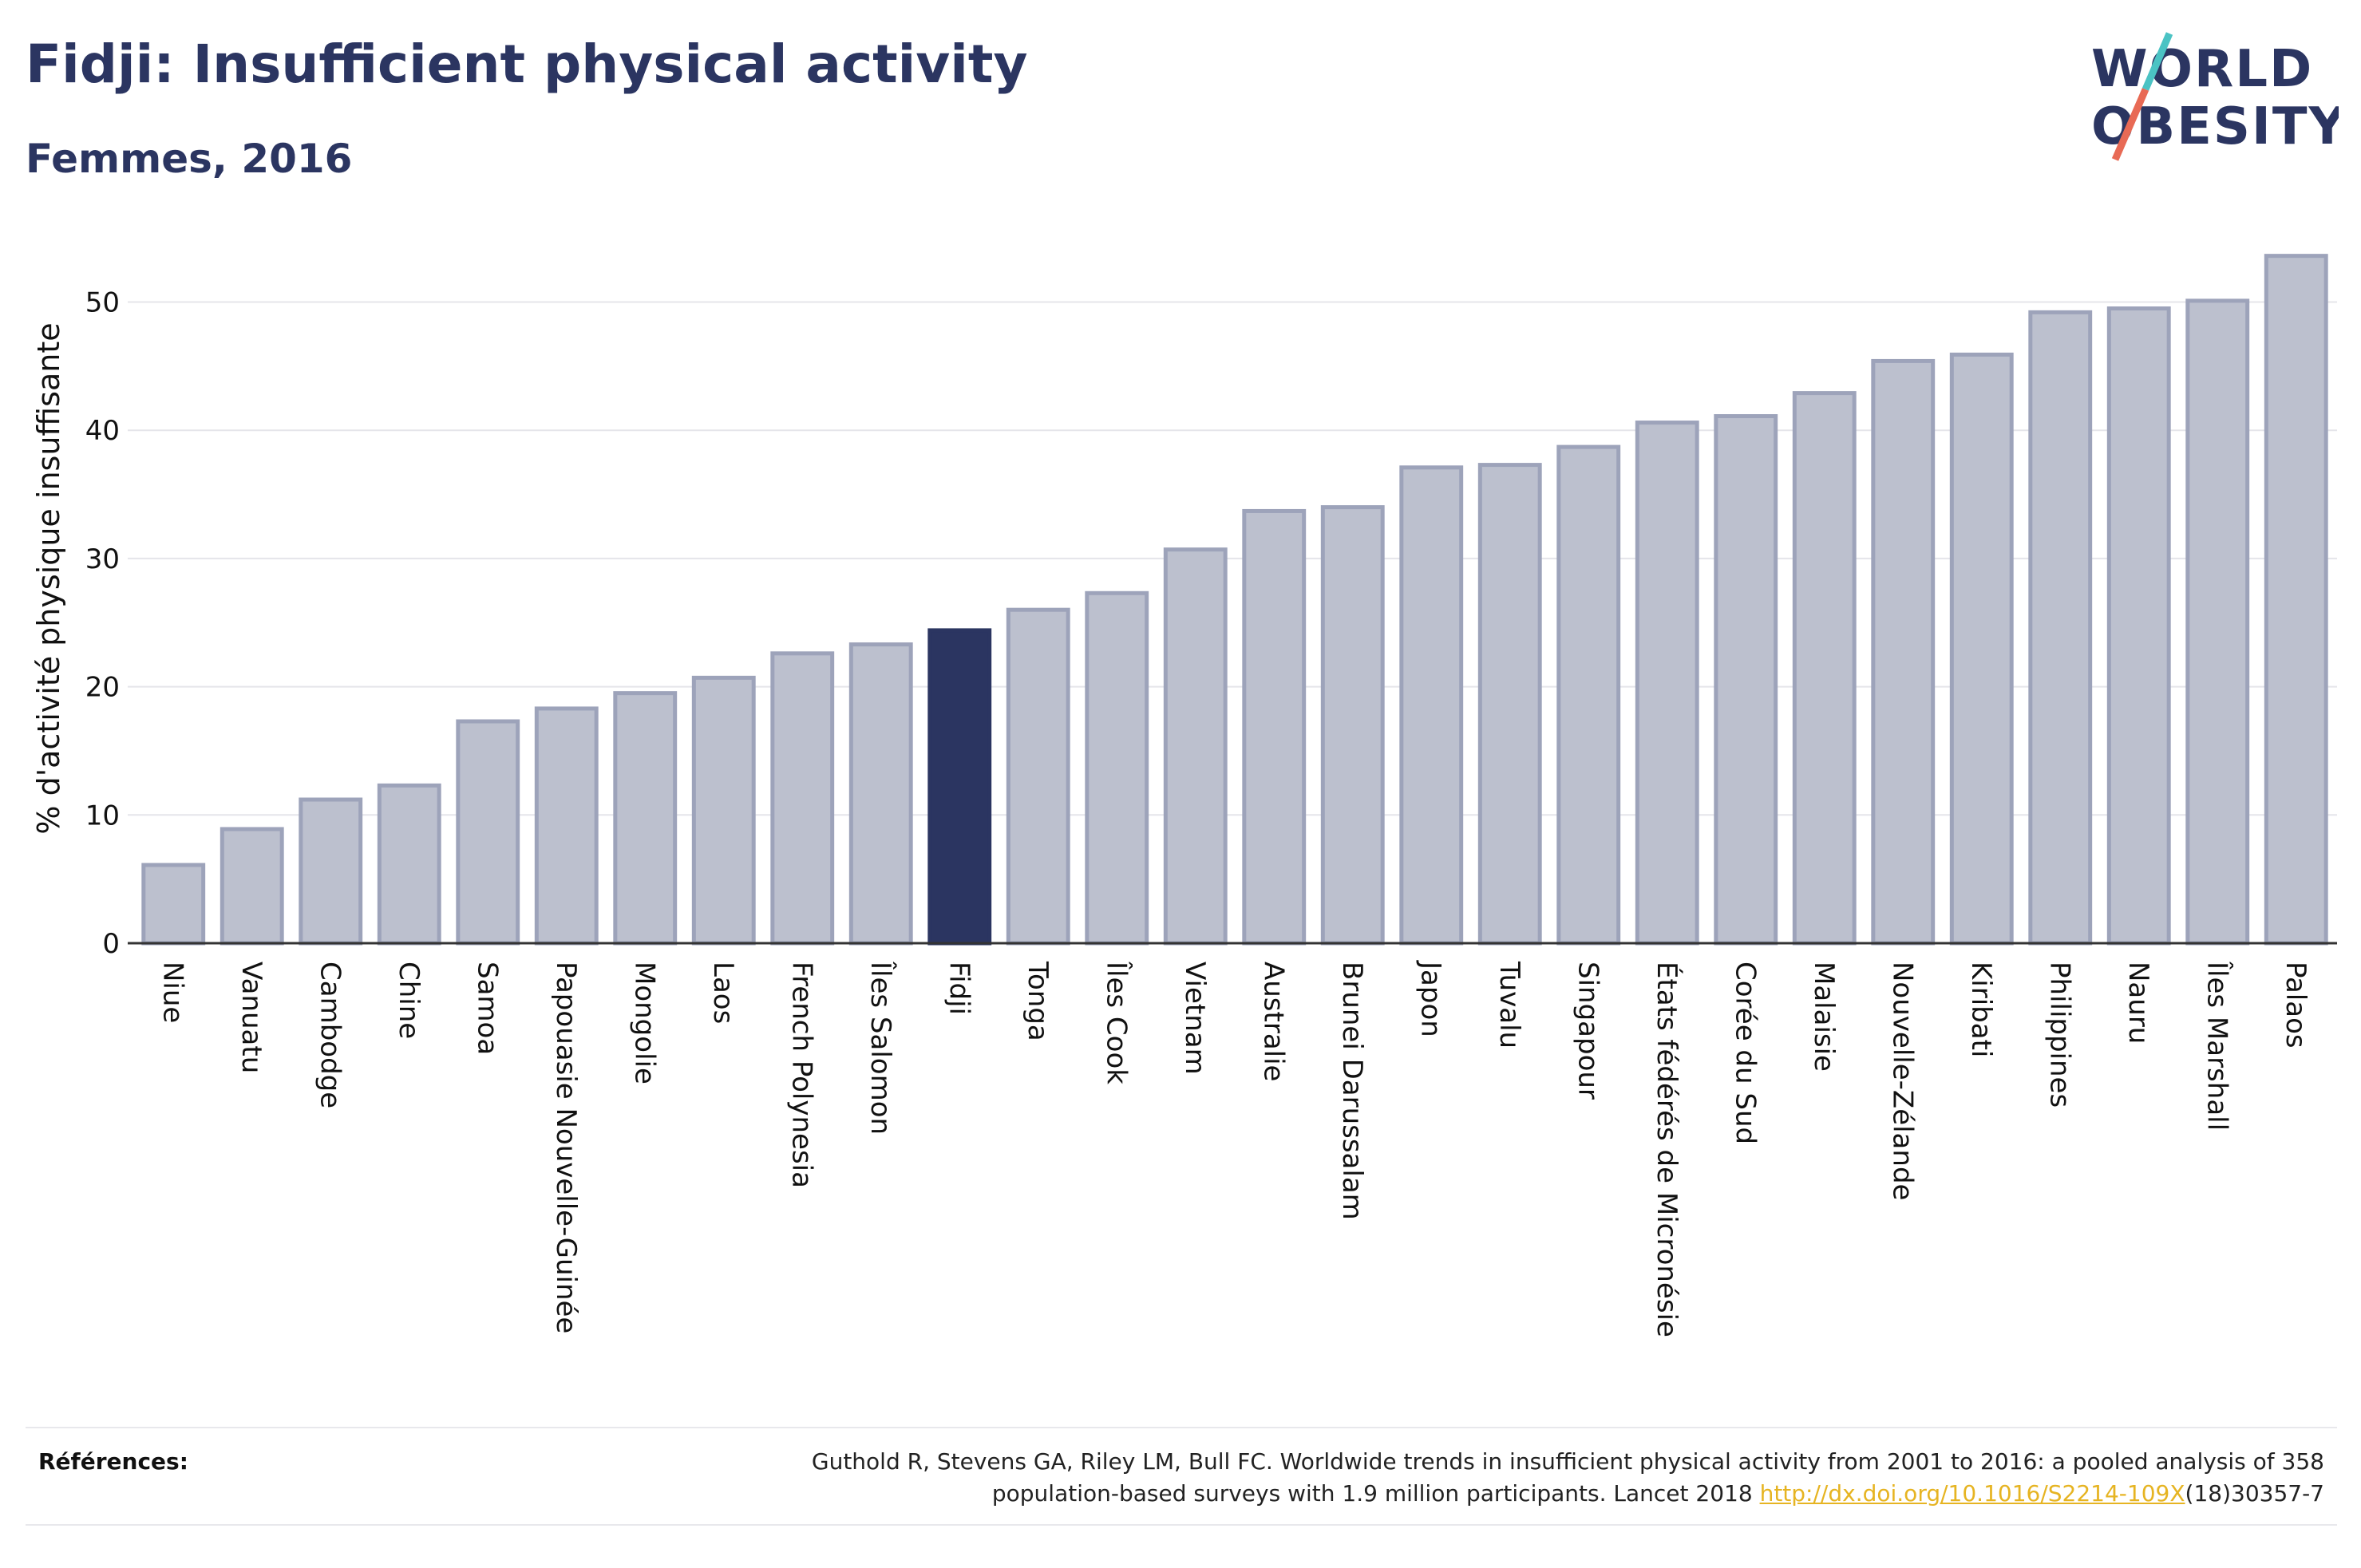  Describe the element at coordinates (1274, 727) in the screenshot. I see `bar-Australie` at that location.